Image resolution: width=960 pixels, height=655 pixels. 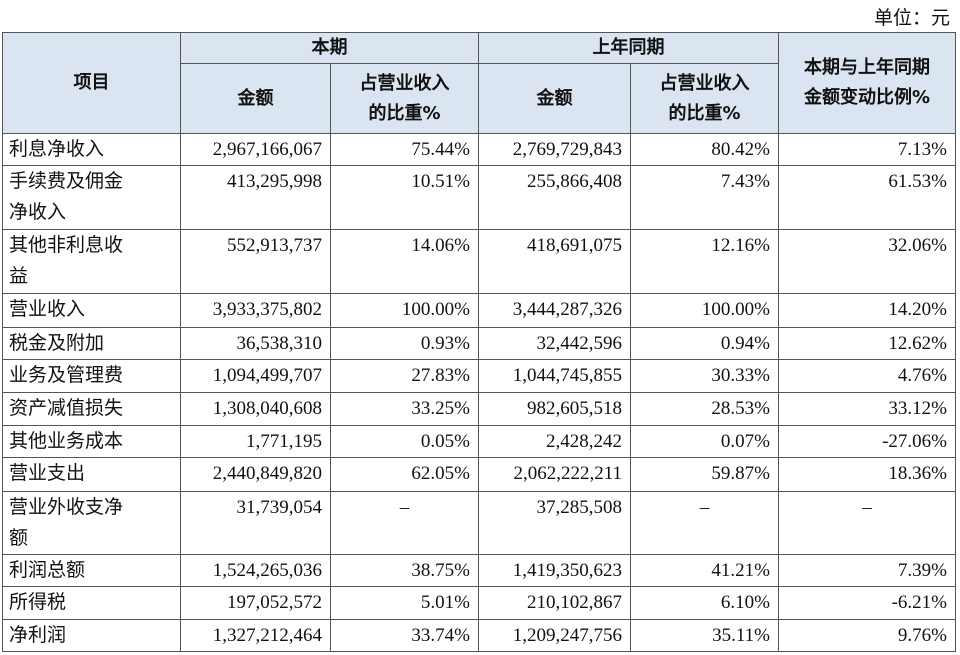 I want to click on row-label: 营业收入, so click(x=91, y=310).